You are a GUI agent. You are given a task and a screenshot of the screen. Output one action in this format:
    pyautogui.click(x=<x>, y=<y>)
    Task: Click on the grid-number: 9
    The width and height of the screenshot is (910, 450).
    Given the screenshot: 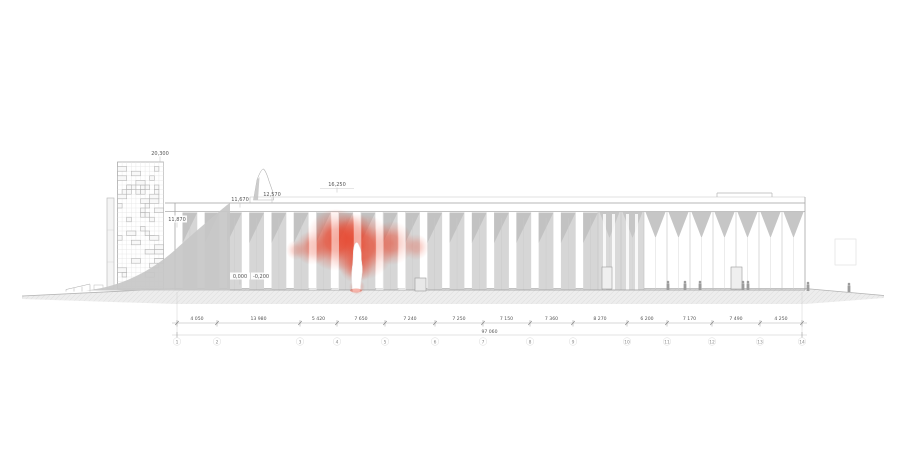 What is the action you would take?
    pyautogui.click(x=573, y=342)
    